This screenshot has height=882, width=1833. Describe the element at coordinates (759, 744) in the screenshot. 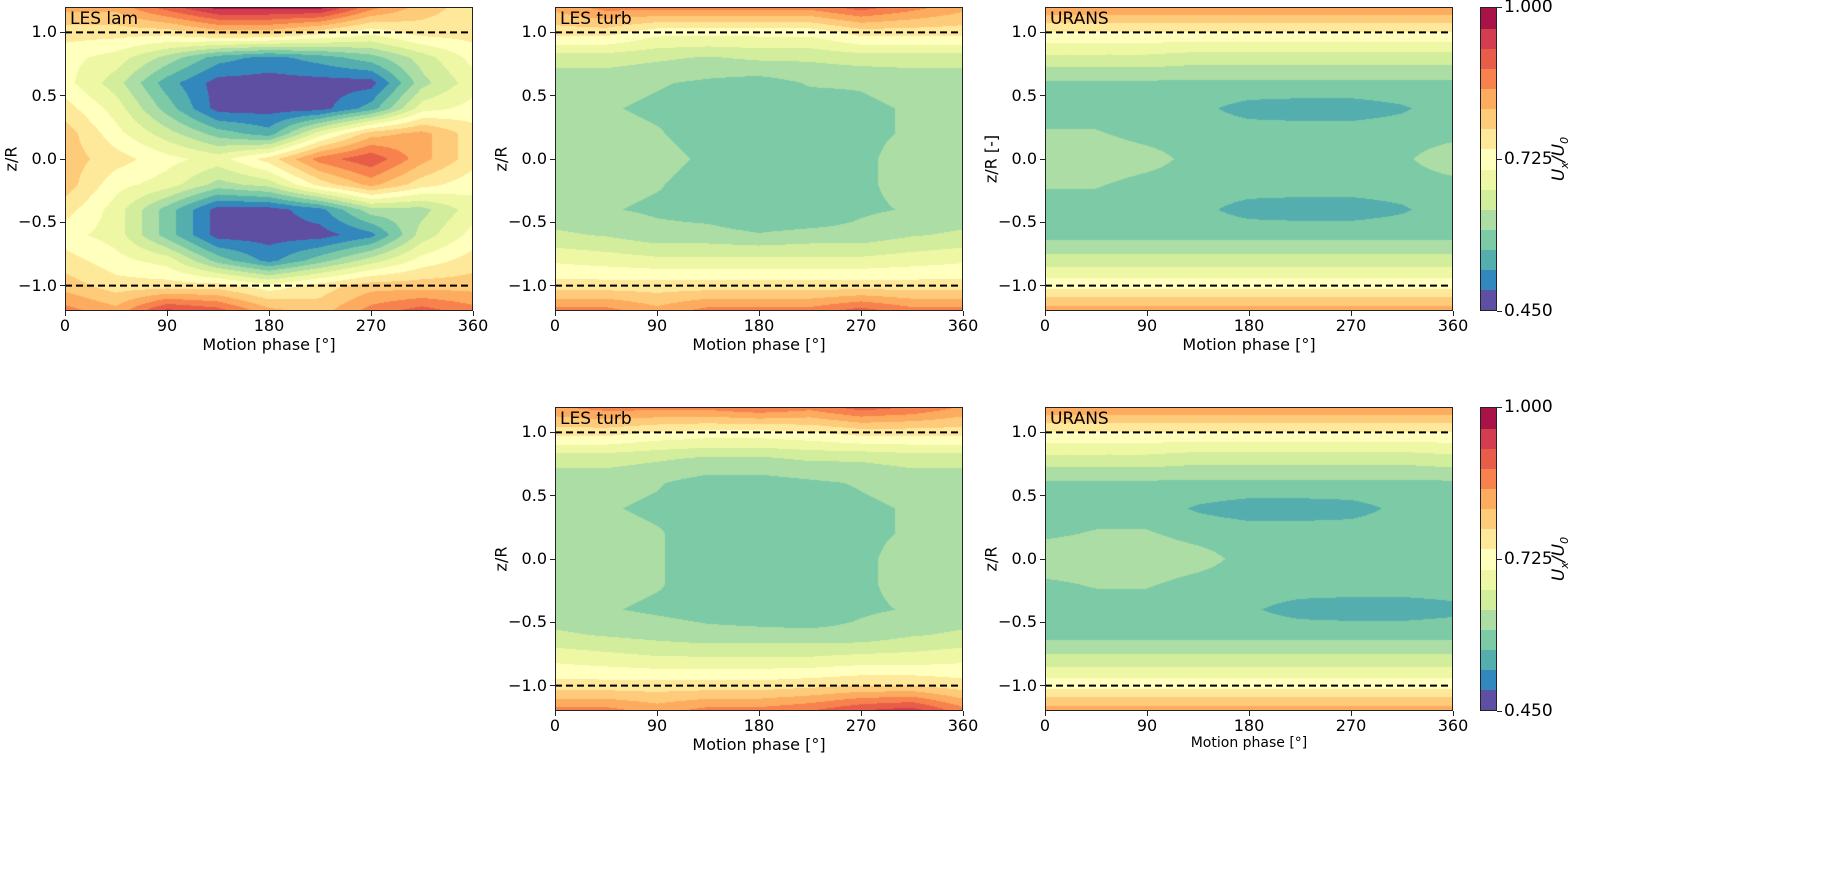

I see `x-axis-label: Motion phase [°]` at that location.